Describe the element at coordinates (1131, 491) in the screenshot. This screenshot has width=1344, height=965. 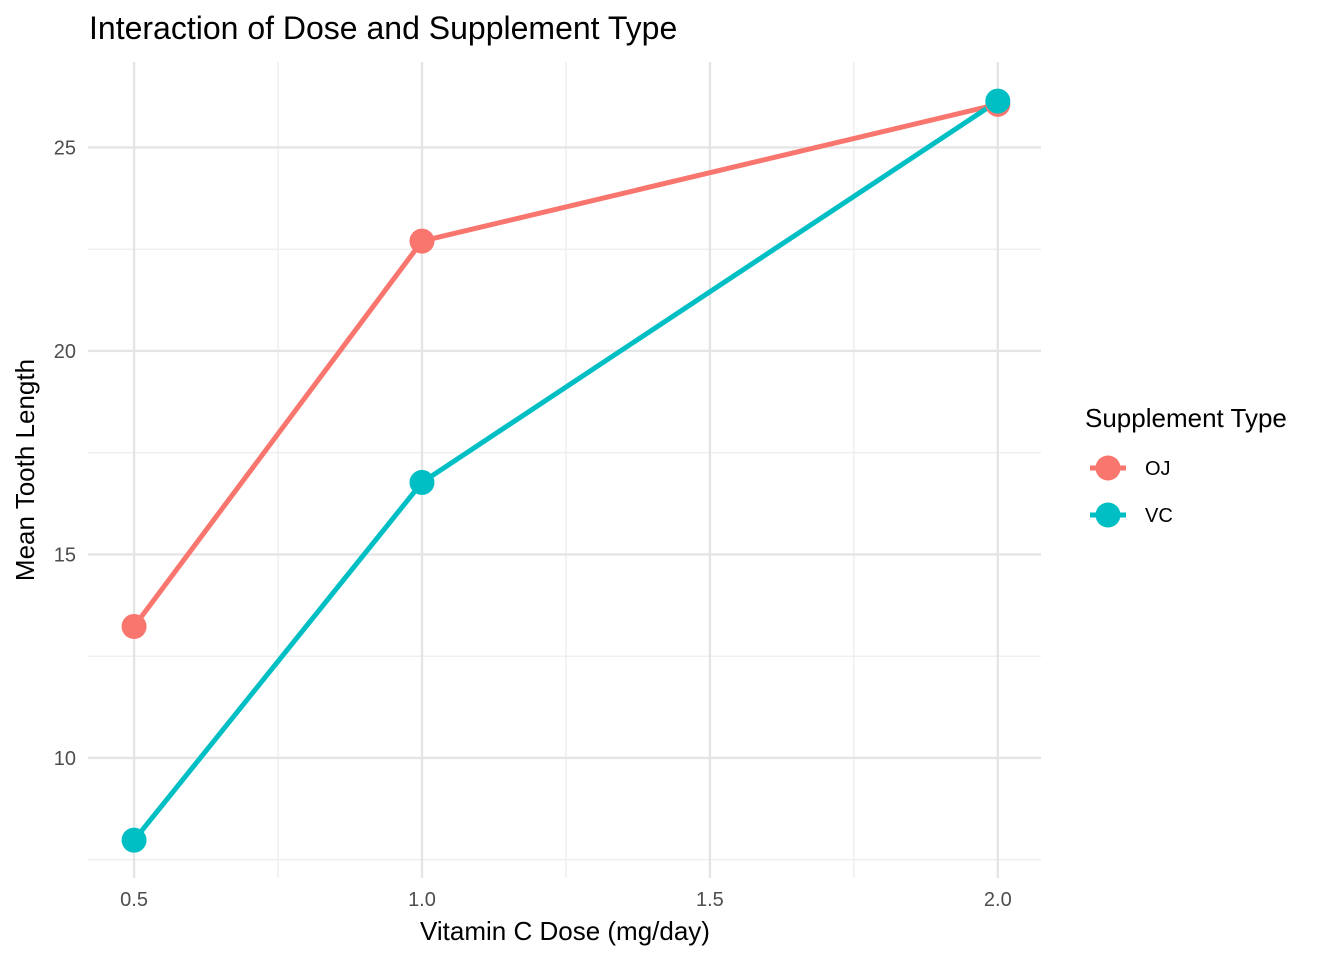
I see `legend-items: OJ VC` at that location.